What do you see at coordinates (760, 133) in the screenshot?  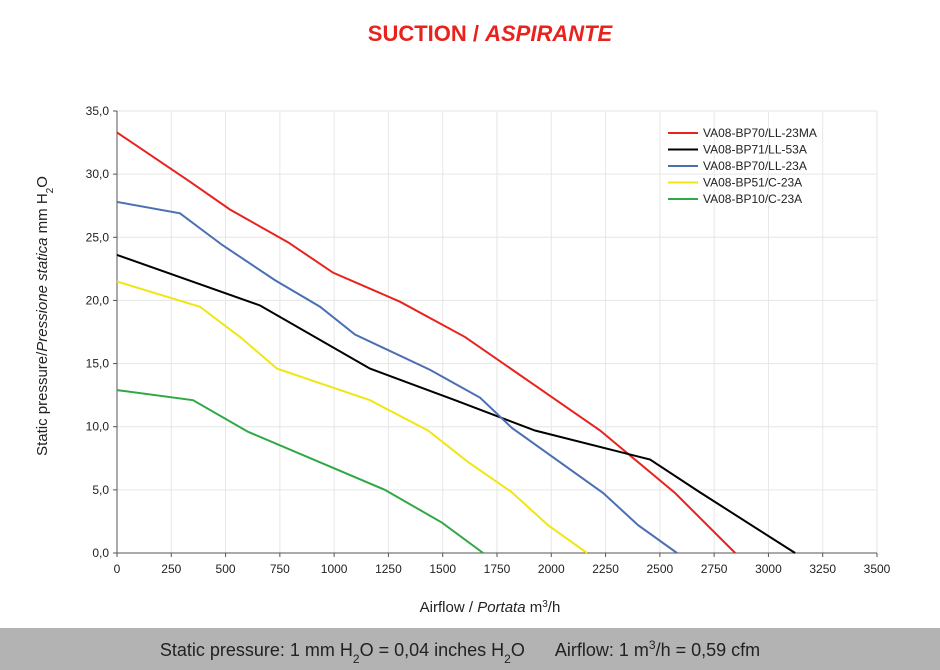 I see `legend-label: VA08-BP70/LL-23MA` at bounding box center [760, 133].